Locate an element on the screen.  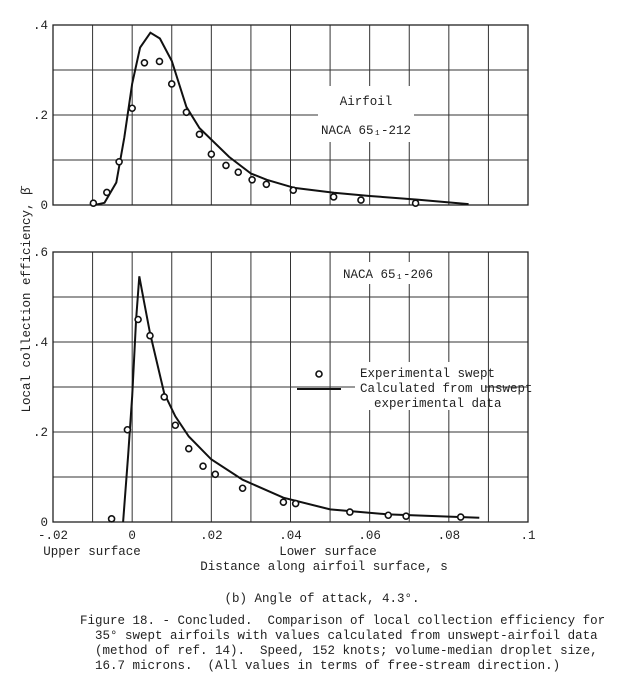
legend-calculated-label: Calculated from unswept is located at coordinates (446, 389).